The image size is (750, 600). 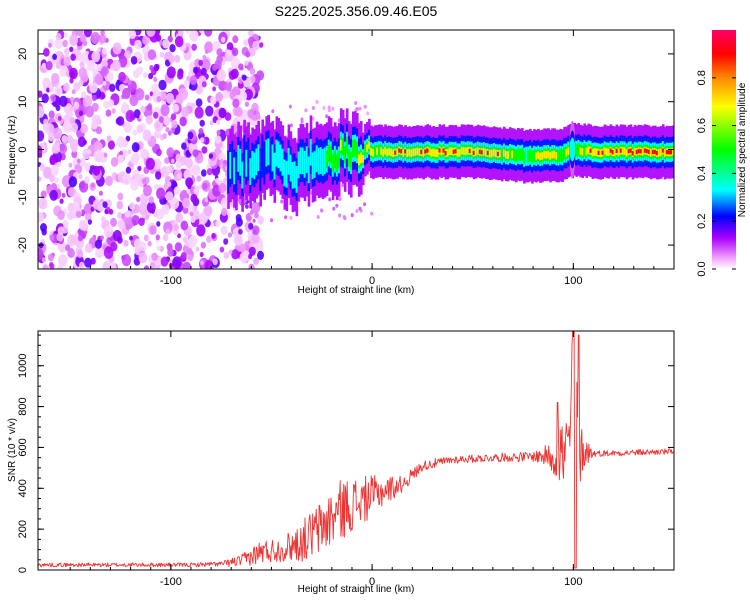 What do you see at coordinates (372, 582) in the screenshot?
I see `x-tick-label: 0` at bounding box center [372, 582].